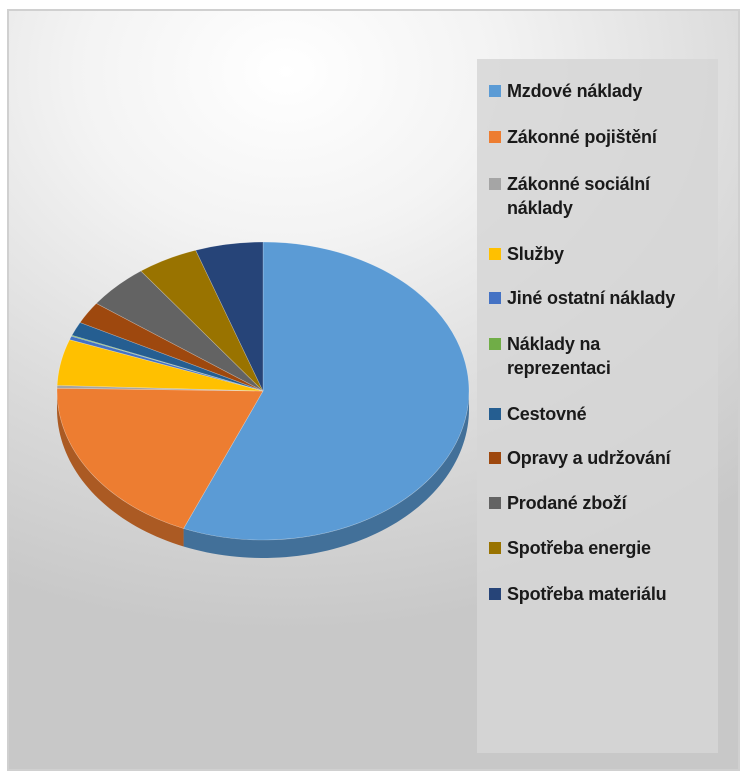 Image resolution: width=742 pixels, height=774 pixels. I want to click on legend-item: Spotřeba materiálu, so click(603, 594).